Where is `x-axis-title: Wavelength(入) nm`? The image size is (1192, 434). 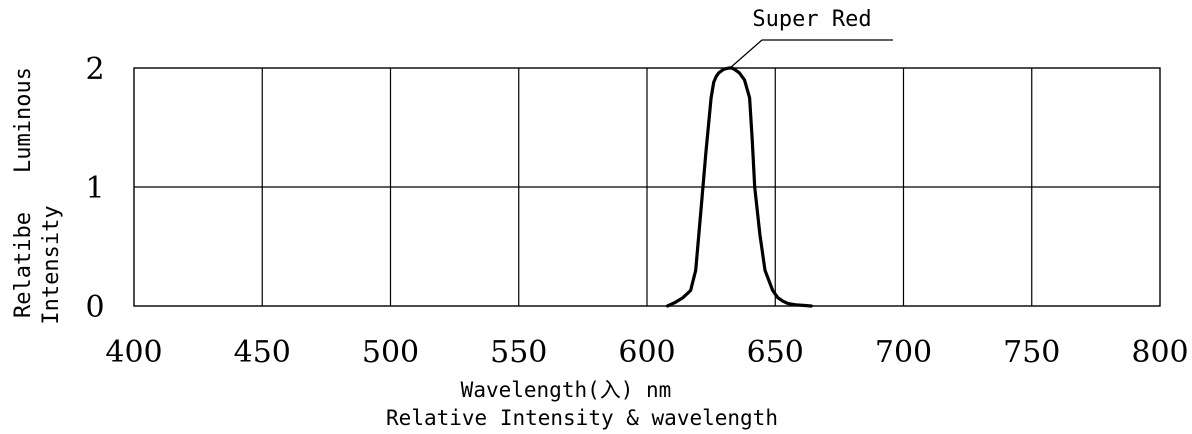 x-axis-title: Wavelength(入) nm is located at coordinates (566, 390).